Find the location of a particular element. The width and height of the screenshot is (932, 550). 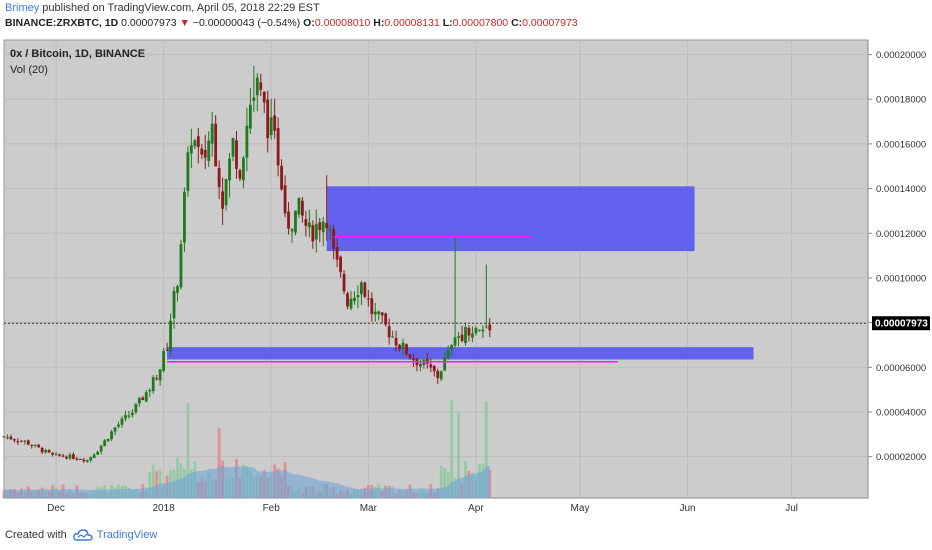

last-value: 0.00007973 is located at coordinates (149, 23).